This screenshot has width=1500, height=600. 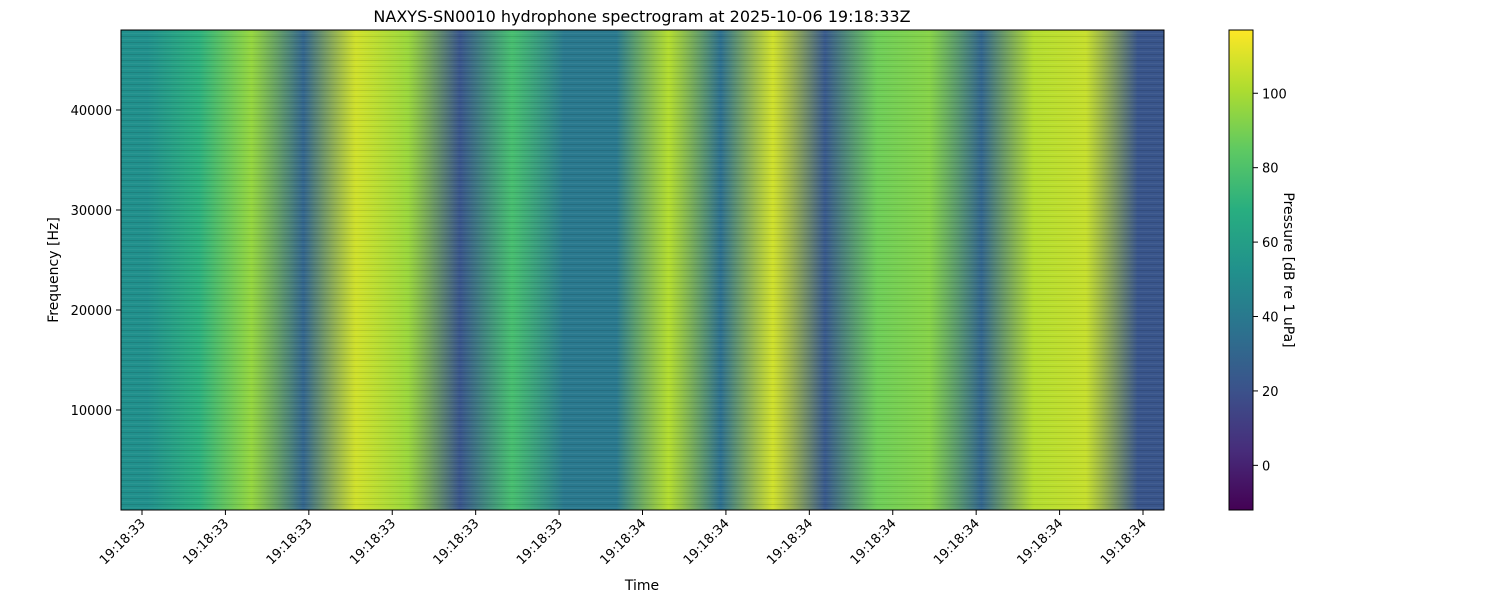 What do you see at coordinates (91, 111) in the screenshot?
I see `y-tick-label: 40000` at bounding box center [91, 111].